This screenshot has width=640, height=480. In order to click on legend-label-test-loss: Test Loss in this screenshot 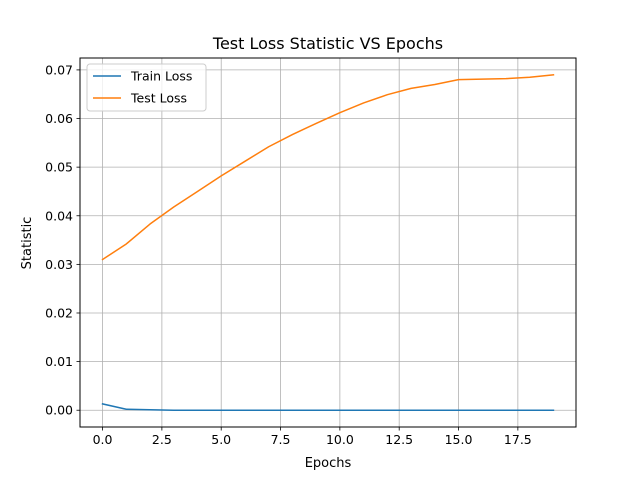, I will do `click(158, 98)`.